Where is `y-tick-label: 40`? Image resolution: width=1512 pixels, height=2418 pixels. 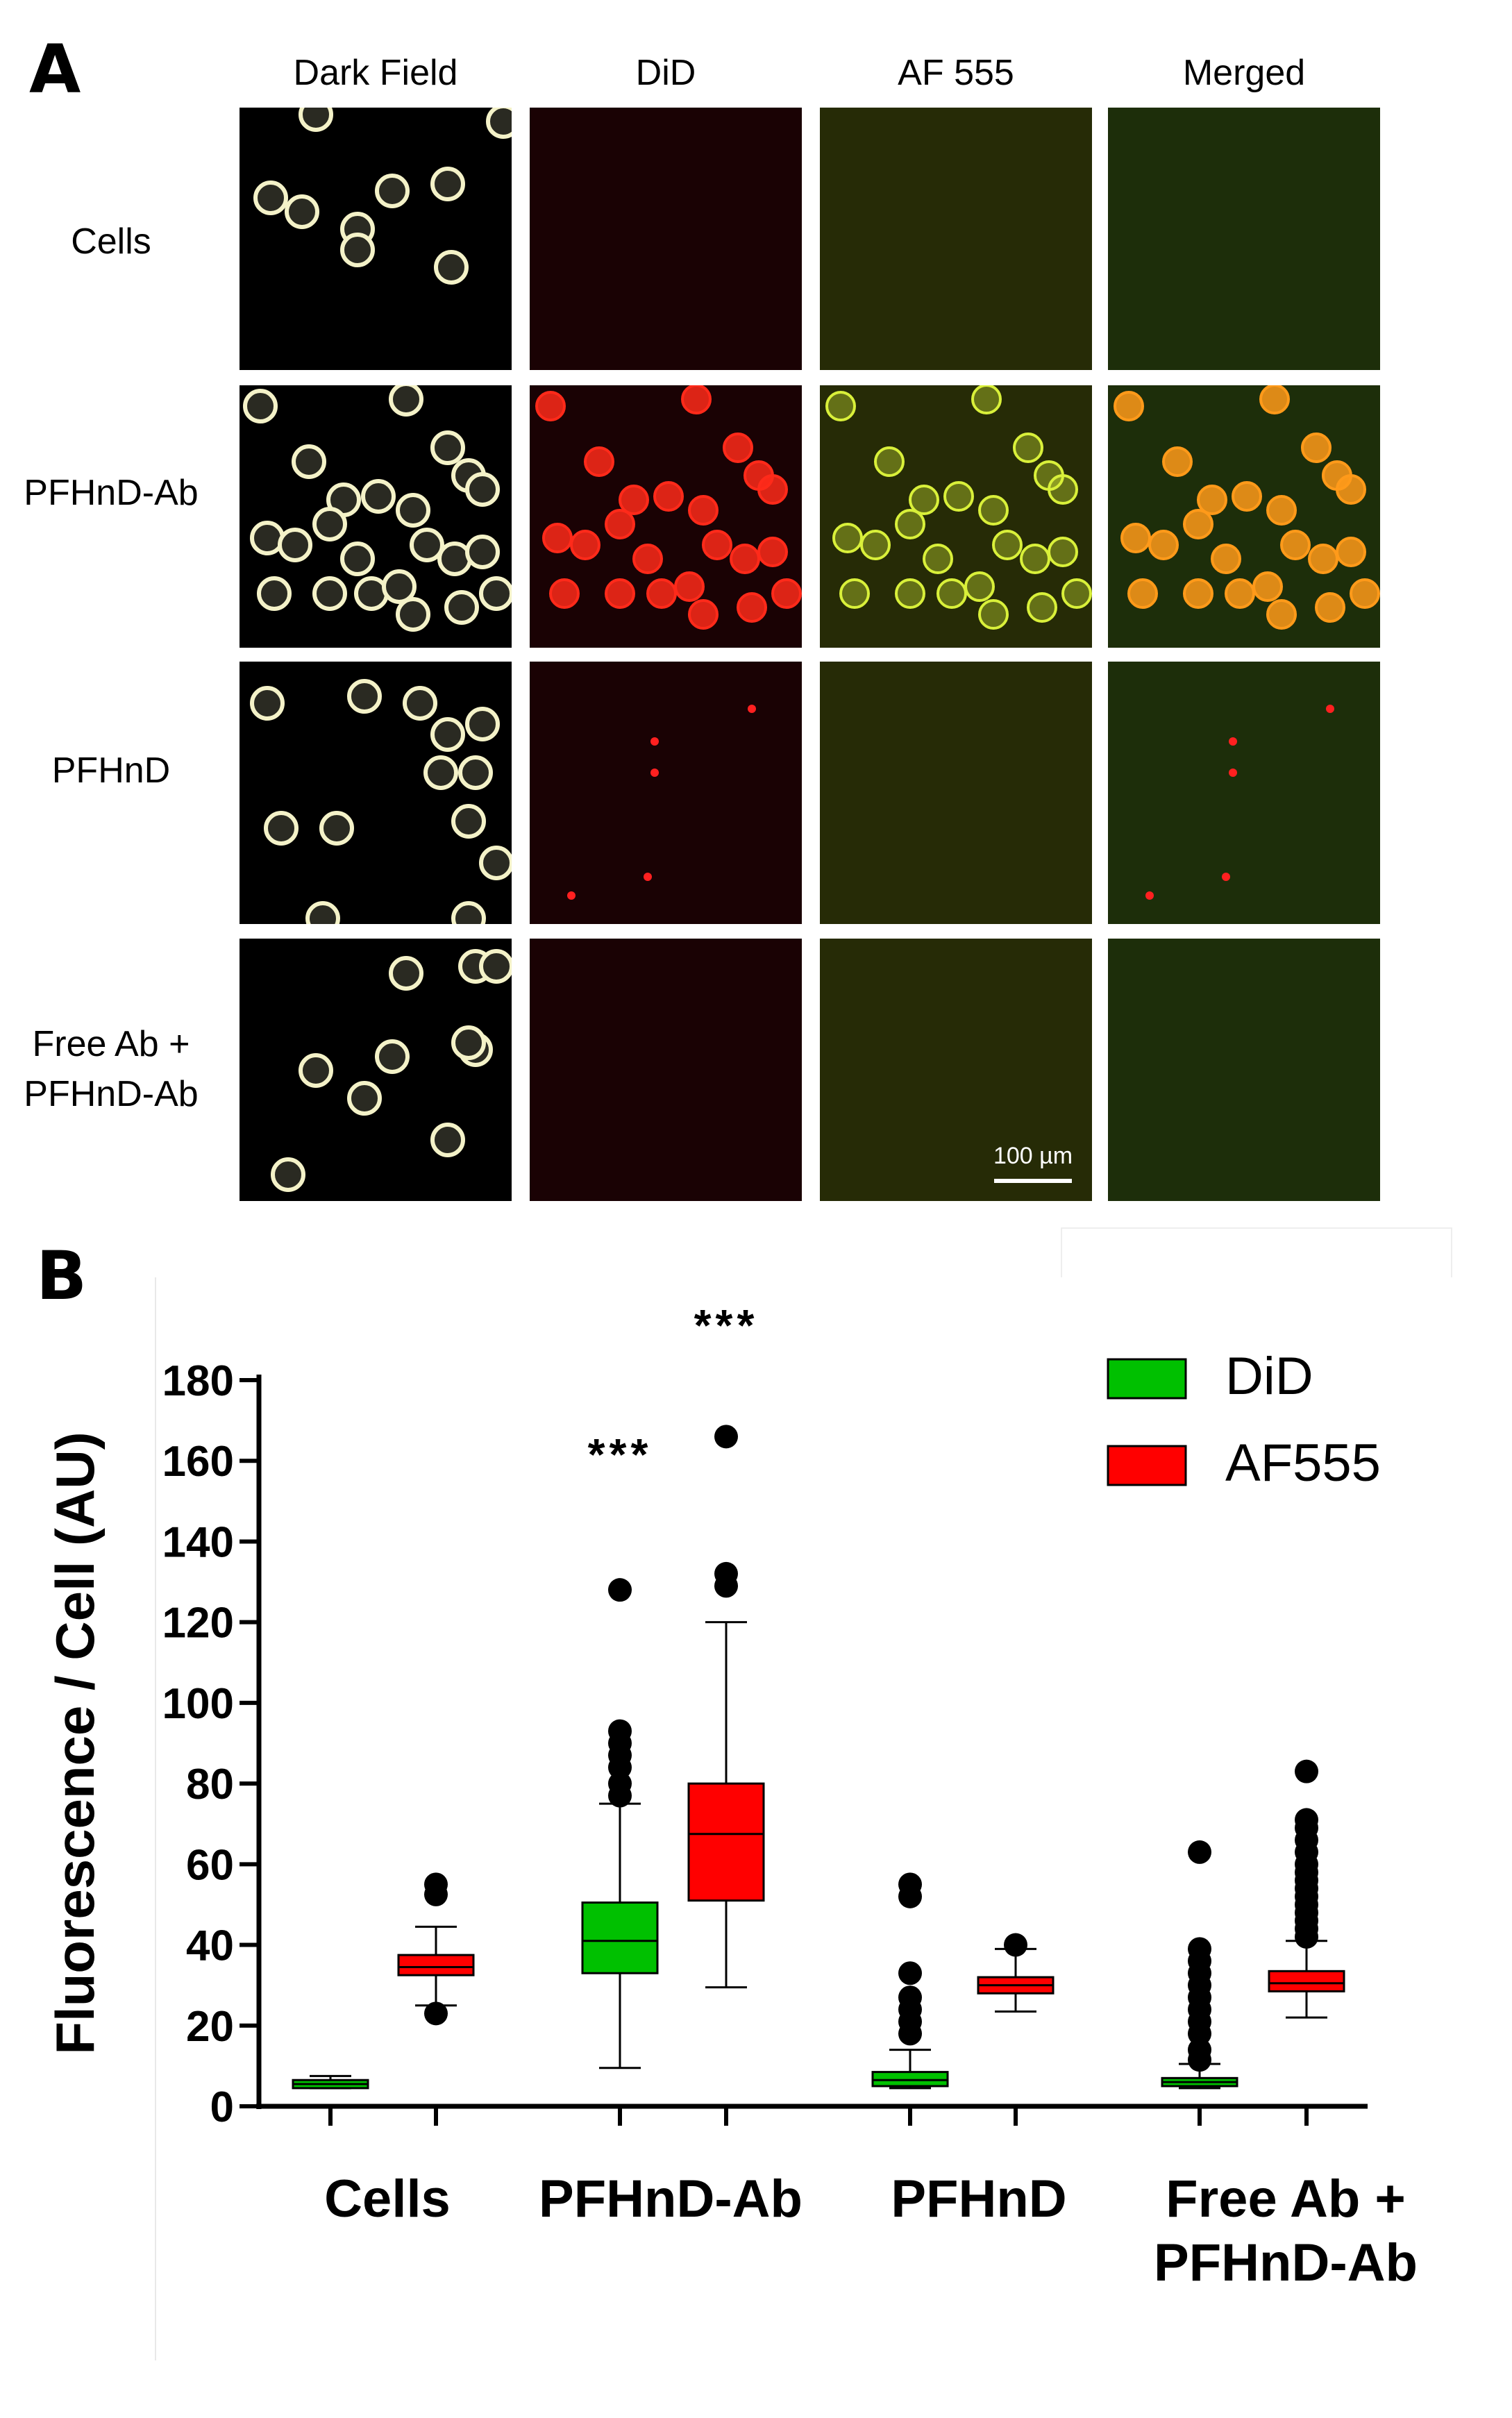
y-tick-label: 40 is located at coordinates (210, 1946).